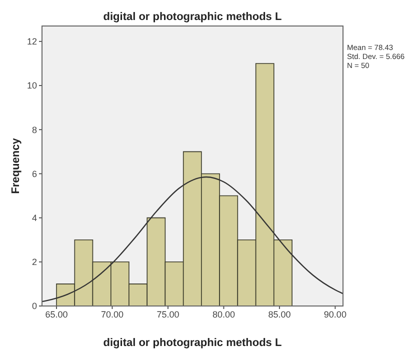 The width and height of the screenshot is (419, 360). Describe the element at coordinates (34, 173) in the screenshot. I see `y-tick-label: 6` at that location.